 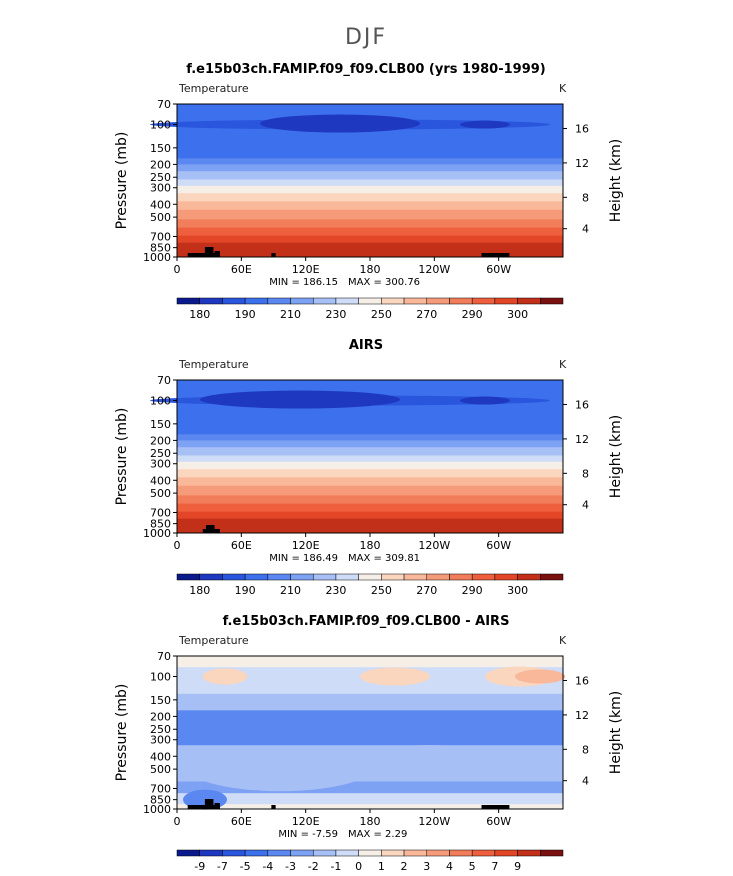 I want to click on y-tick-label: 250, so click(x=160, y=177).